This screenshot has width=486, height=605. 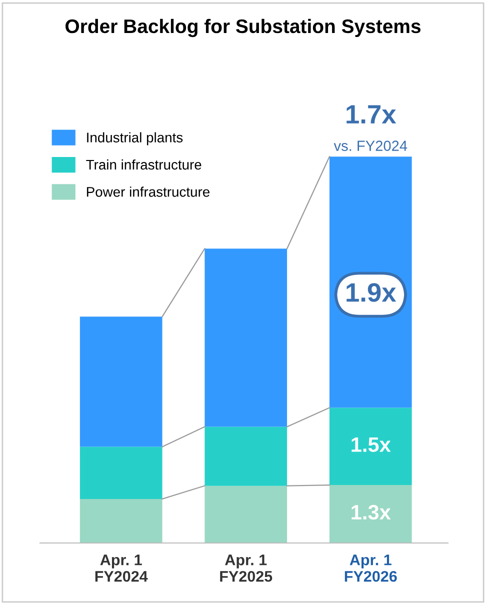 What do you see at coordinates (135, 139) in the screenshot?
I see `legend-label: Industrial plants` at bounding box center [135, 139].